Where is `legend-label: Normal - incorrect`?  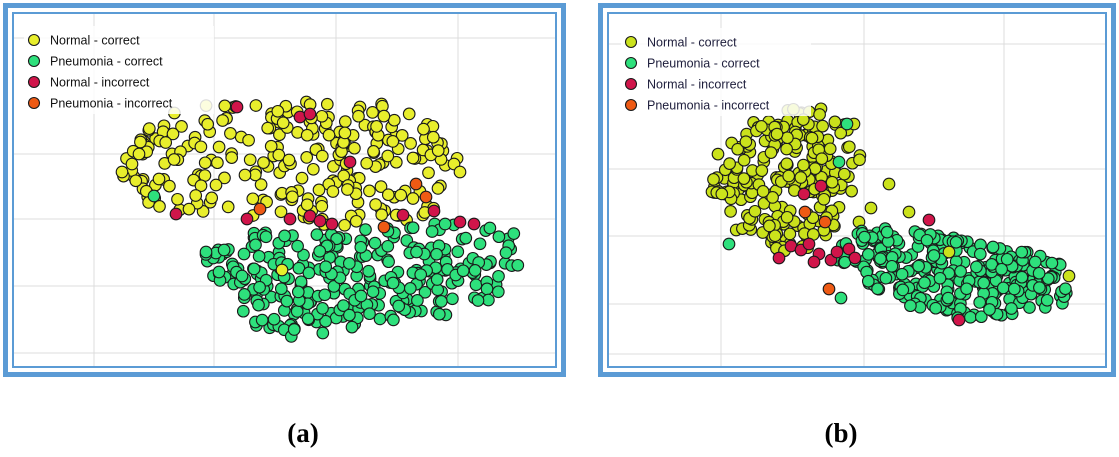 legend-label: Normal - incorrect is located at coordinates (697, 85).